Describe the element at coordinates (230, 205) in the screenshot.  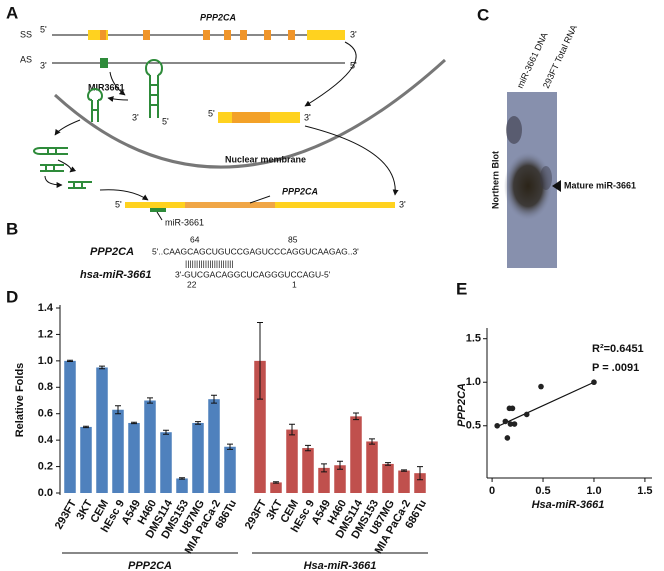
I see `mrna-exons` at that location.